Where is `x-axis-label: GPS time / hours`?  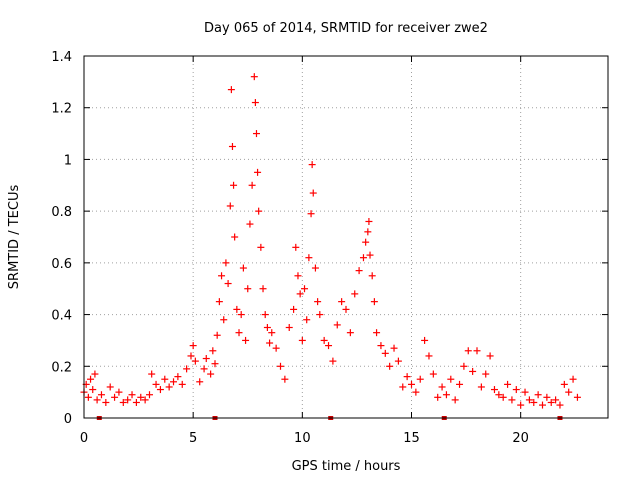 x-axis-label: GPS time / hours is located at coordinates (346, 466).